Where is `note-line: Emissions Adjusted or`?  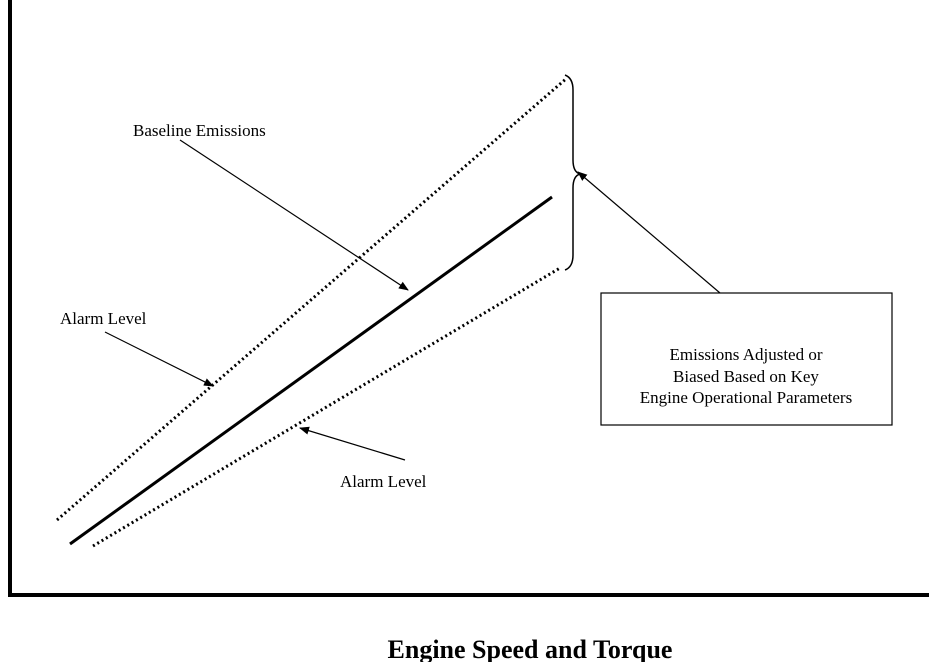 note-line: Emissions Adjusted or is located at coordinates (745, 354).